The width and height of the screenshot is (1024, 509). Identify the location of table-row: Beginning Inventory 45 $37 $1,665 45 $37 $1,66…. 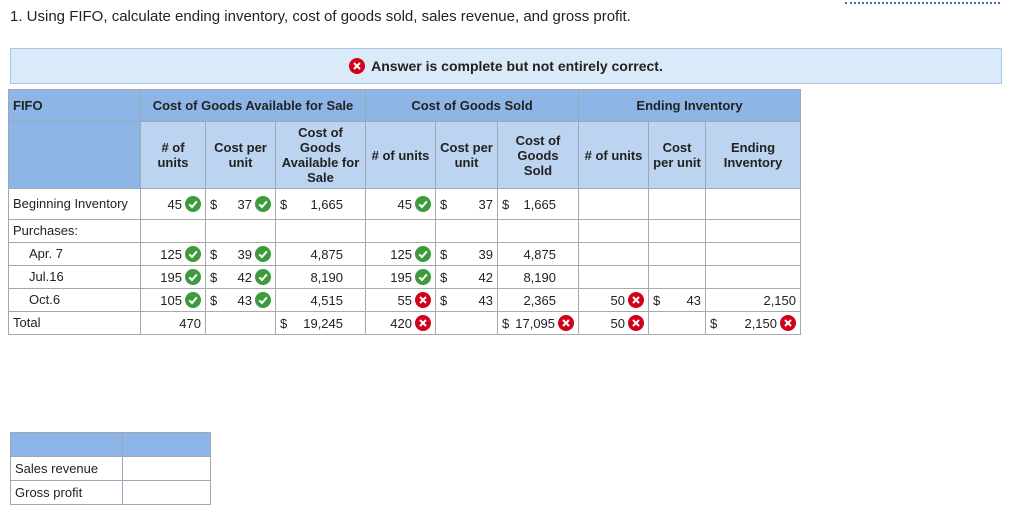
(405, 204).